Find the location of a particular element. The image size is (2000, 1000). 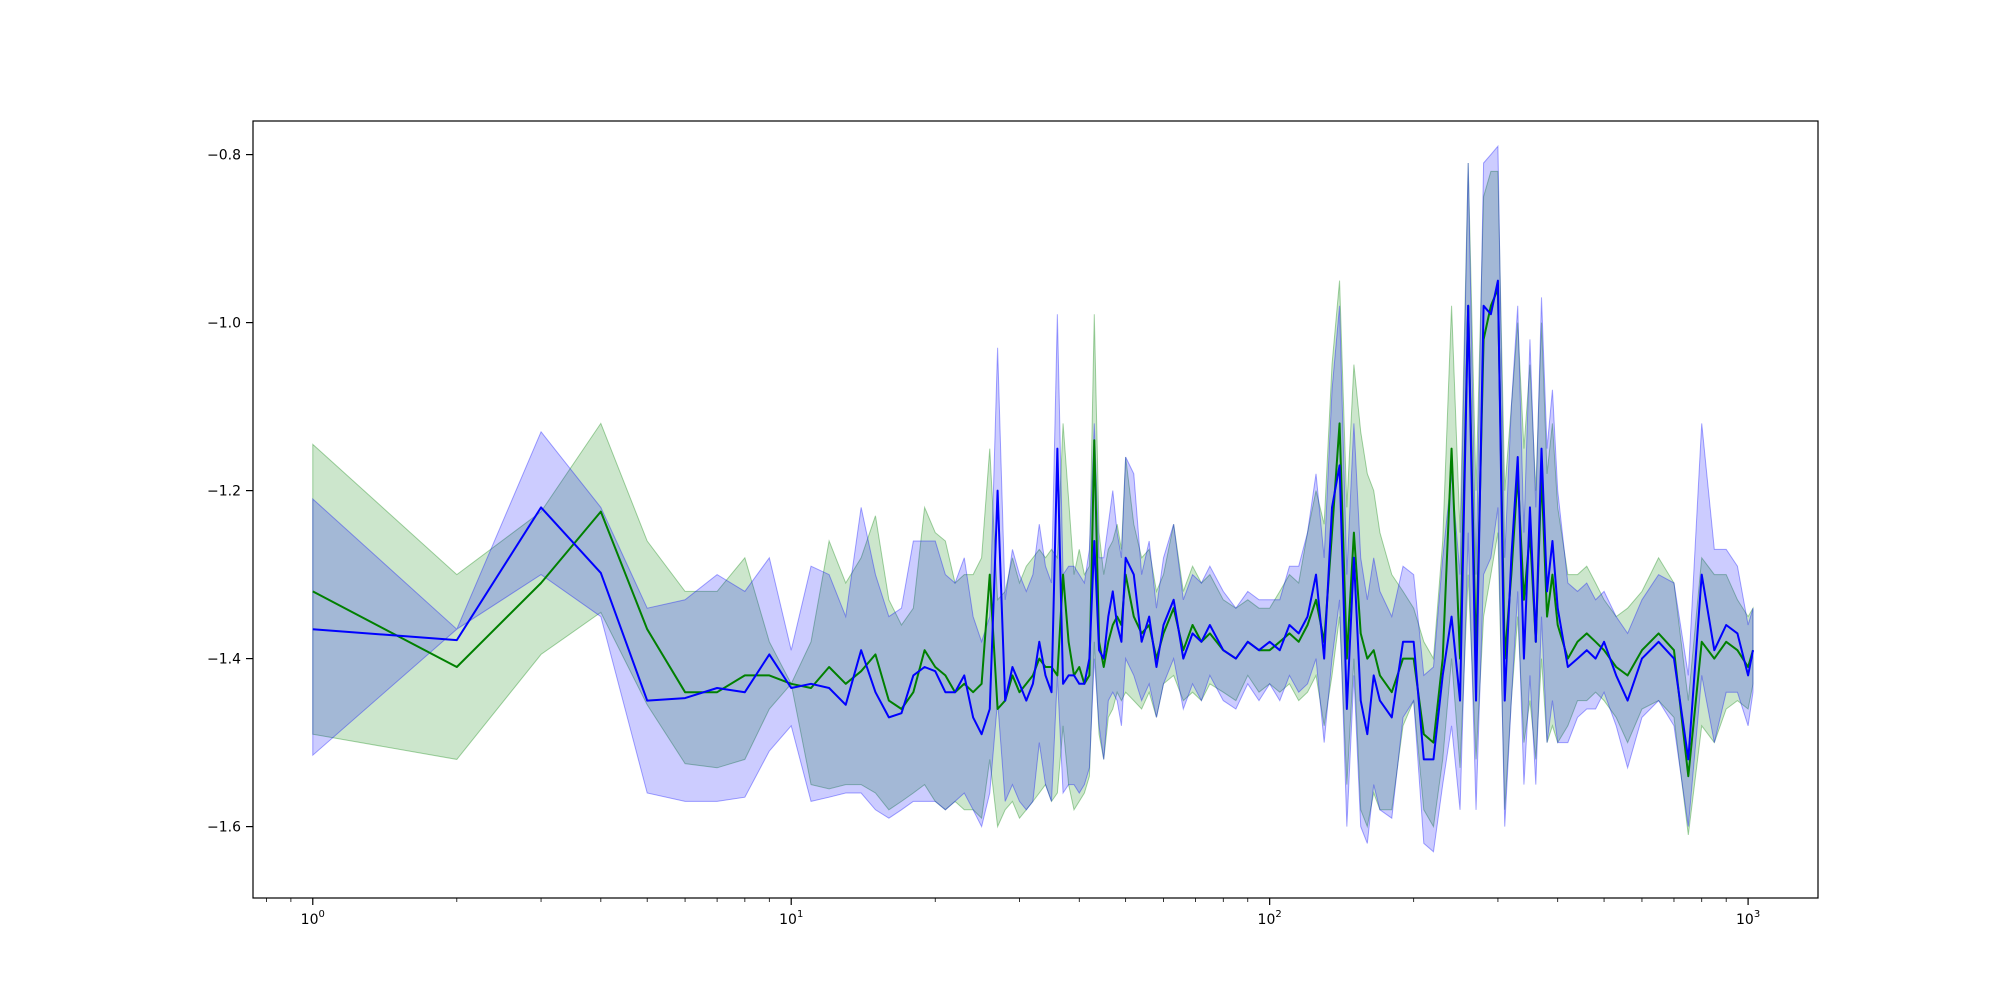

x-tick-label: 10³ is located at coordinates (1748, 918).